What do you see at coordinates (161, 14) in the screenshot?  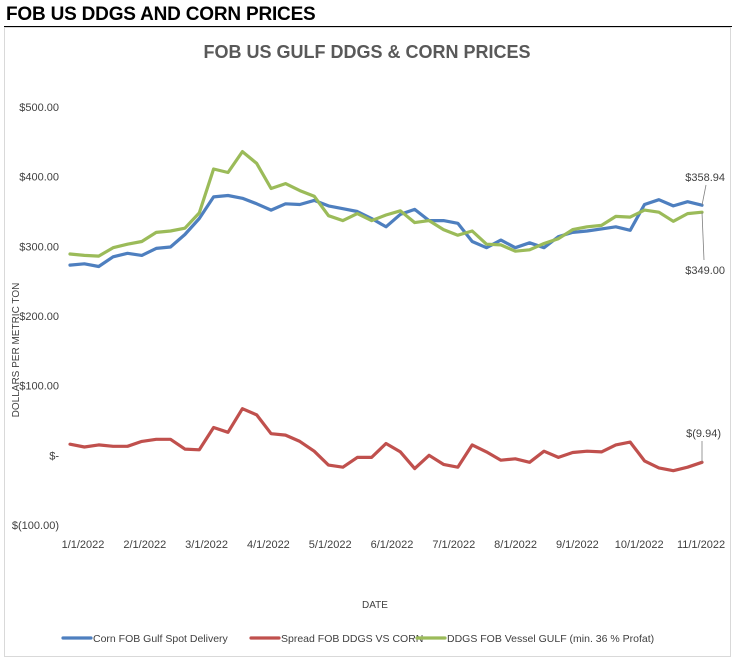 I see `page-header: FOB US DDGS AND CORN PRICES` at bounding box center [161, 14].